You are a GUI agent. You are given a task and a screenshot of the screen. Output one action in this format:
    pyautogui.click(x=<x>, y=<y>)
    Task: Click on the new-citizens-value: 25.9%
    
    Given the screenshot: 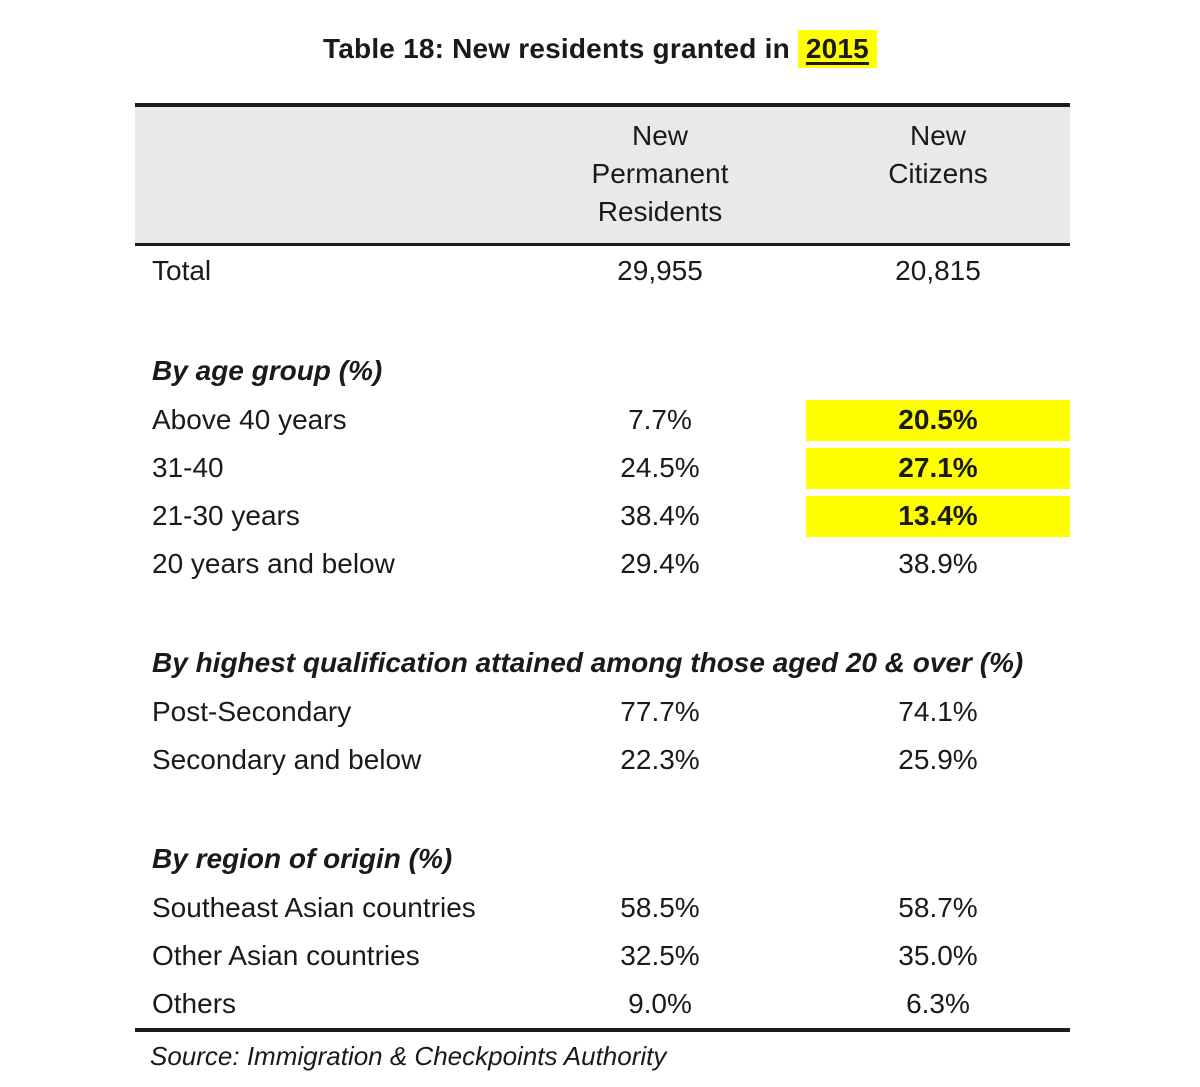 What is the action you would take?
    pyautogui.click(x=938, y=759)
    